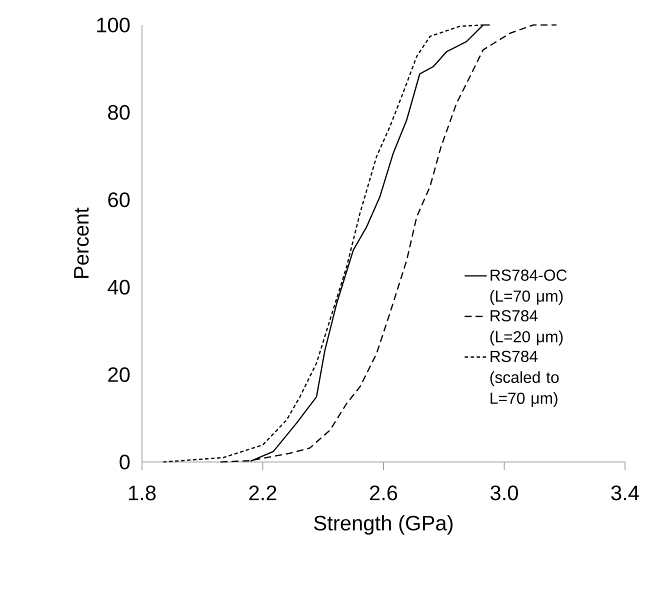  Describe the element at coordinates (526, 328) in the screenshot. I see `legend-label: RS784 (L=20 μm)` at that location.